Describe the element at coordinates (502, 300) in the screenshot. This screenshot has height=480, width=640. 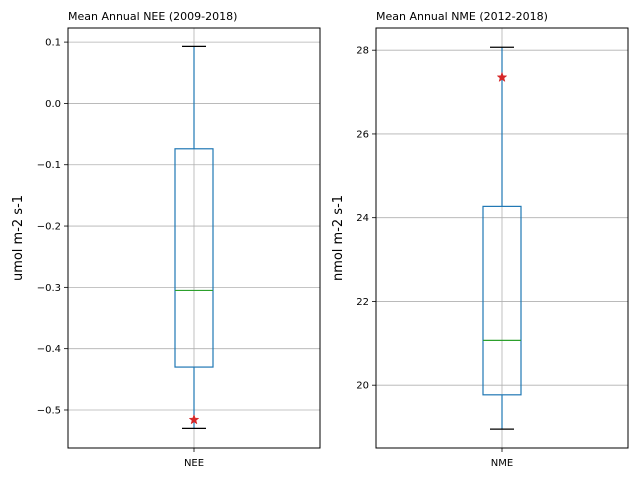
I see `nme-iqr-box` at that location.